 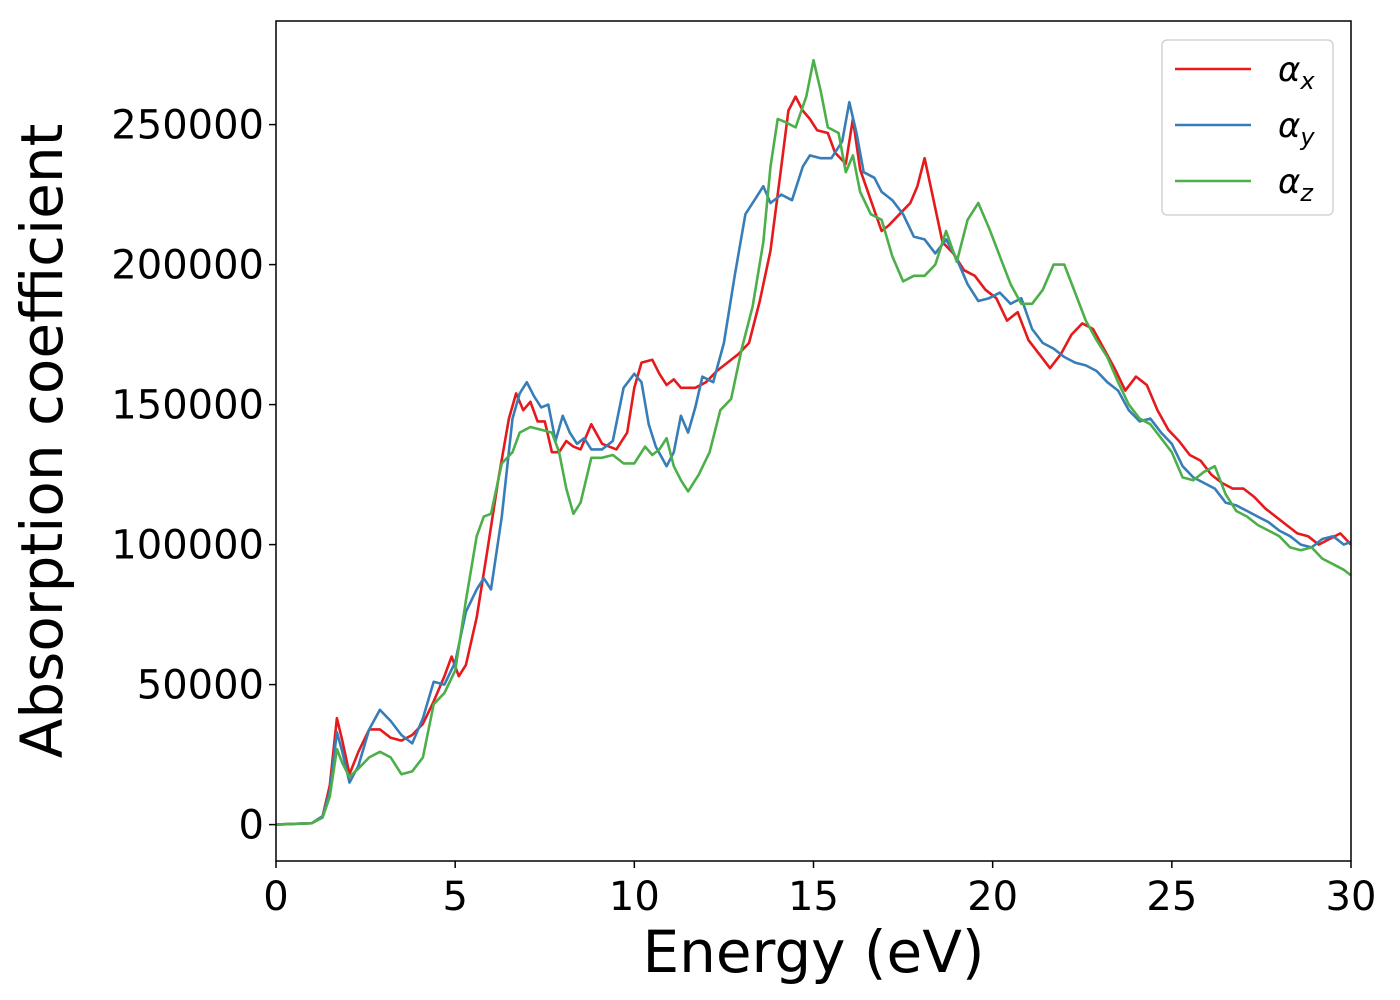 I want to click on y-tick-label: 0, so click(x=251, y=826).